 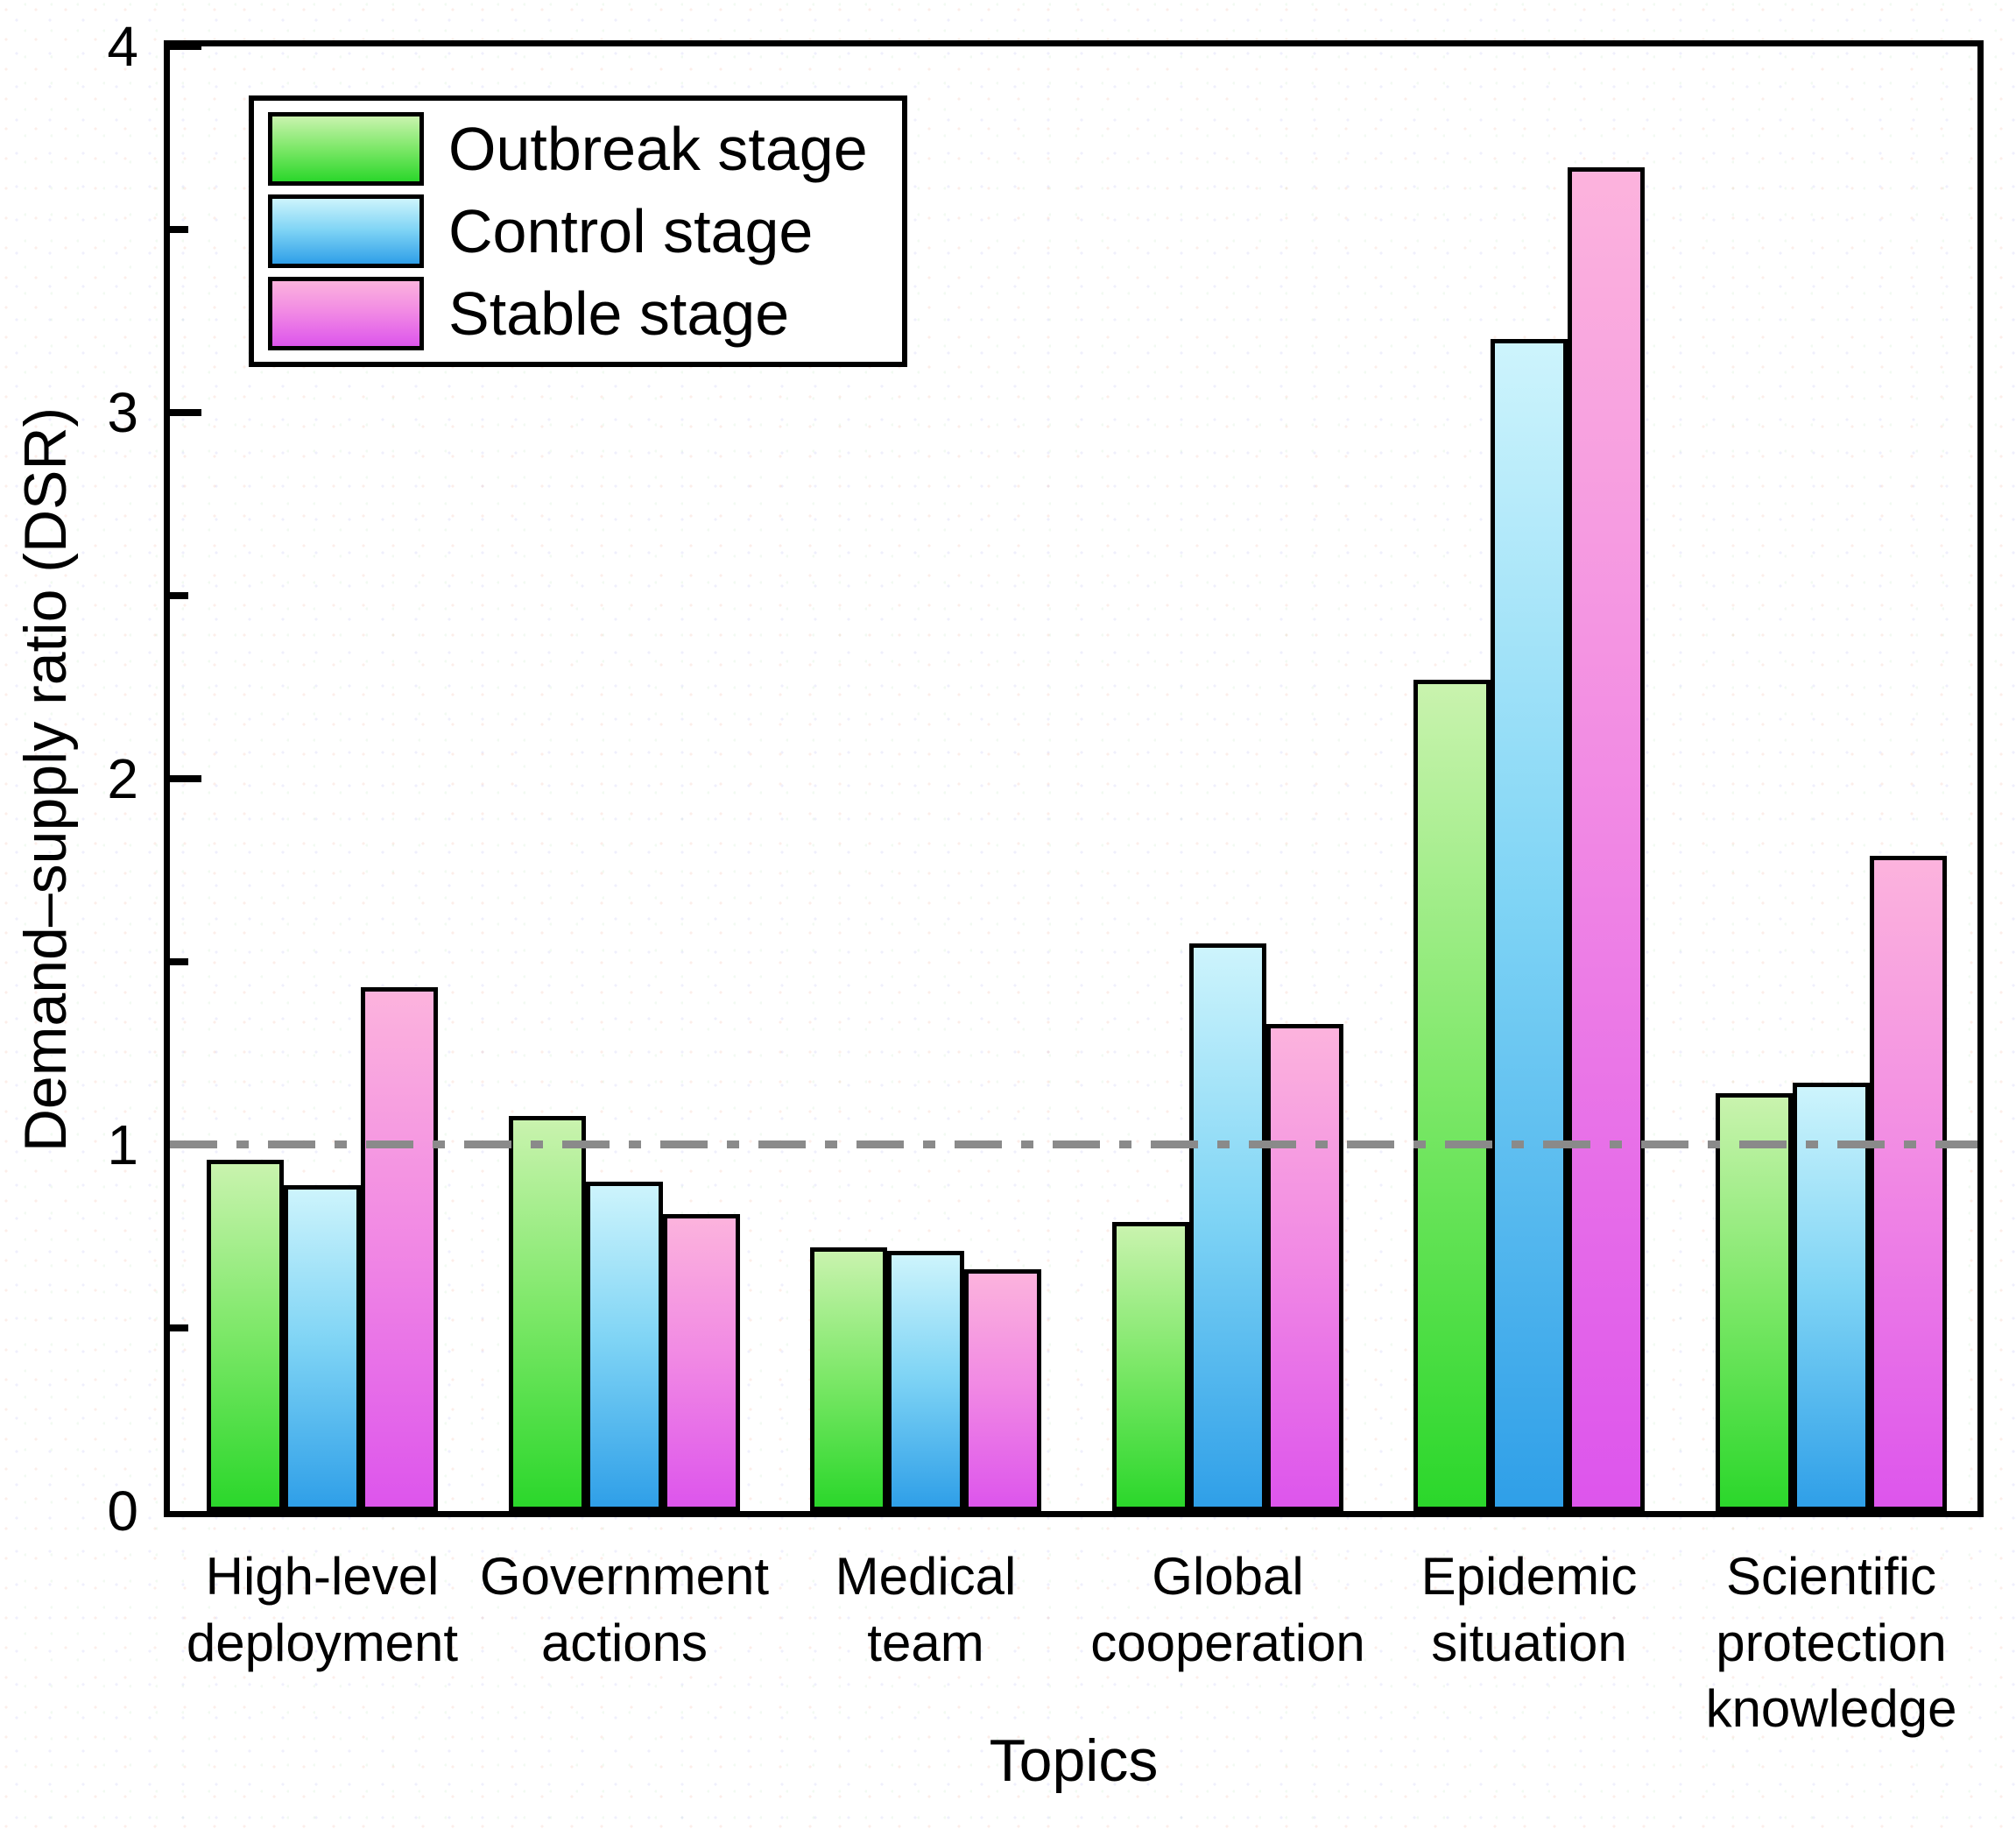 What do you see at coordinates (658, 149) in the screenshot?
I see `legend-label-outbreak: Outbreak stage` at bounding box center [658, 149].